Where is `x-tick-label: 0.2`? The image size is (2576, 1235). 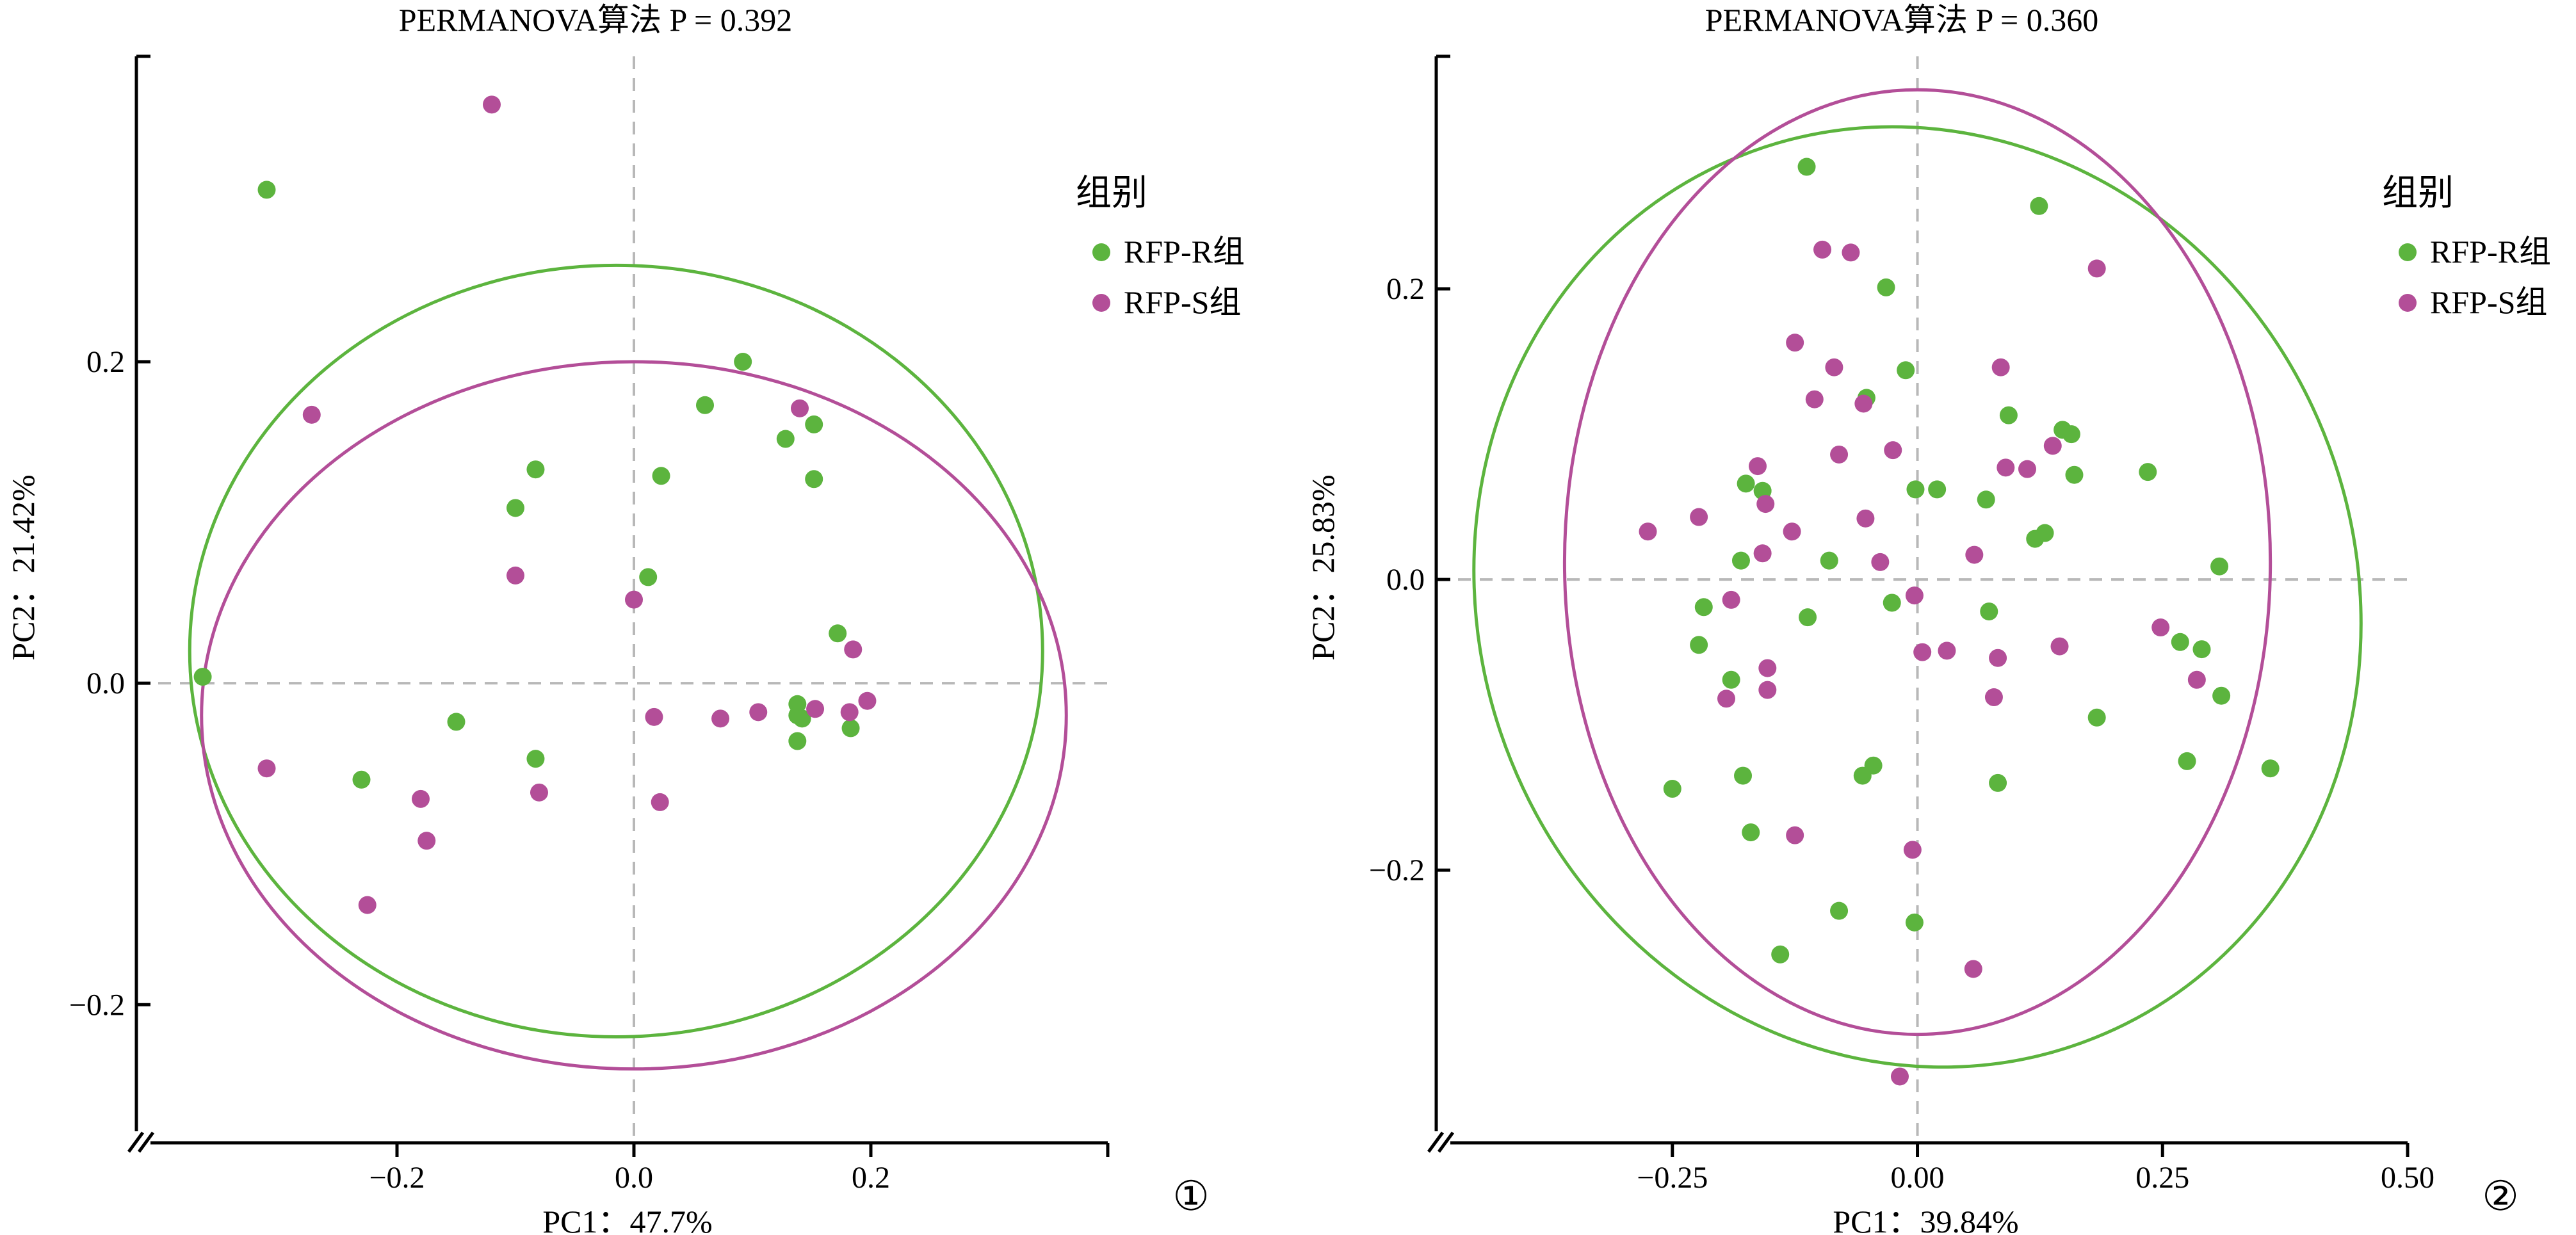 x-tick-label: 0.2 is located at coordinates (871, 1178).